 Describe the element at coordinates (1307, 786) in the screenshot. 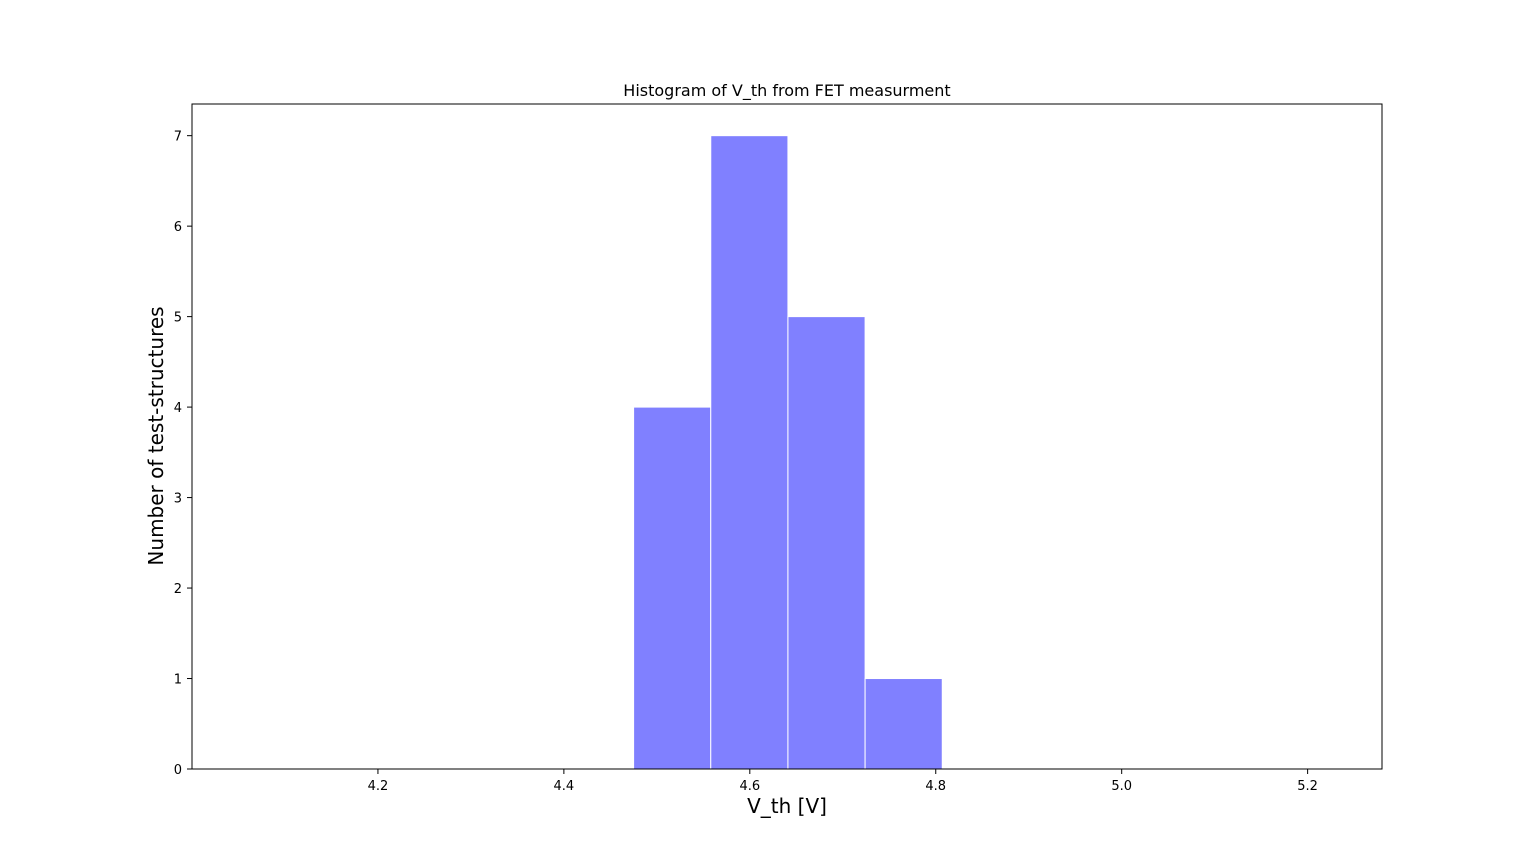

I see `x-tick-label: 5.2` at that location.